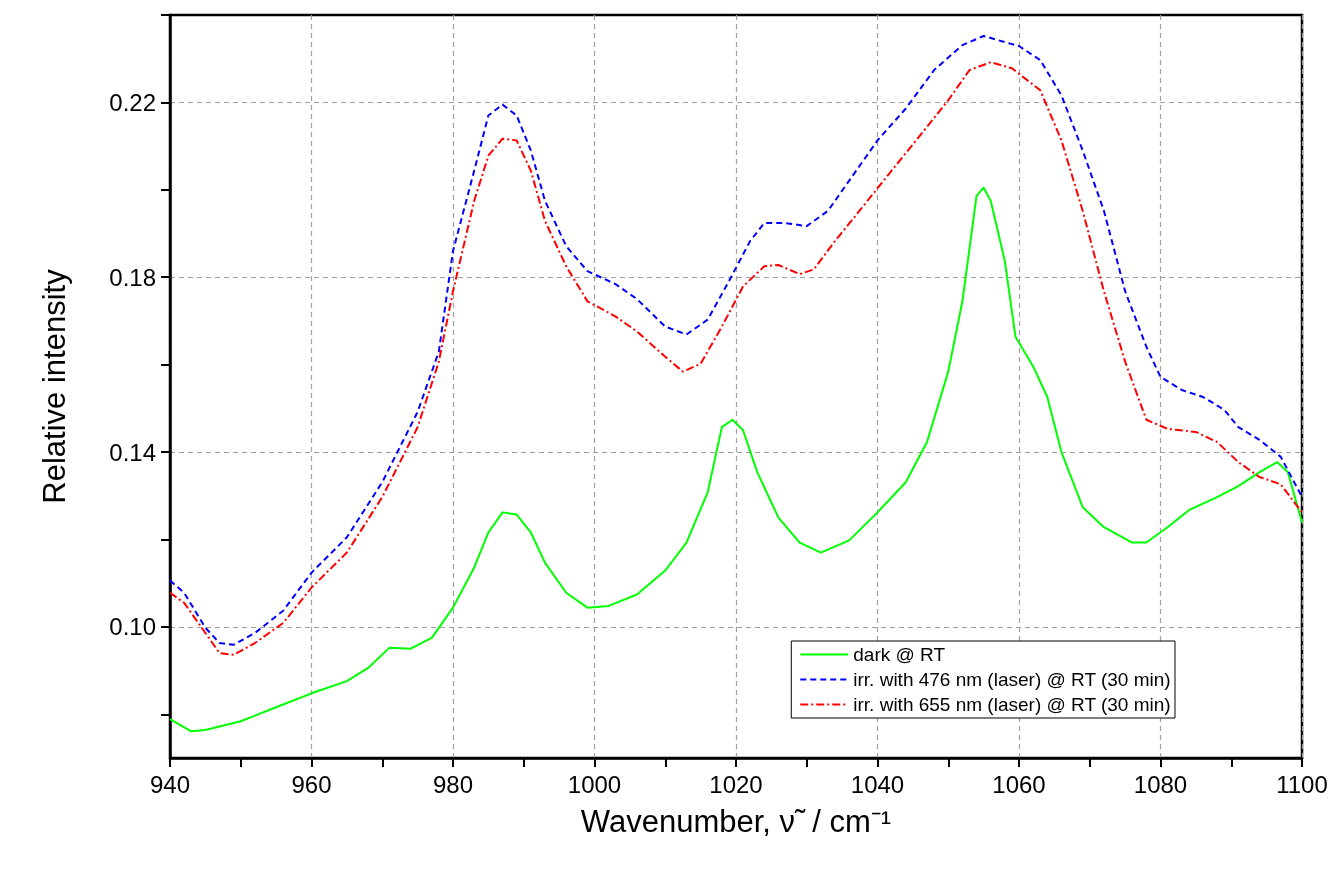  I want to click on y-tick-label: 0.14, so click(132, 452).